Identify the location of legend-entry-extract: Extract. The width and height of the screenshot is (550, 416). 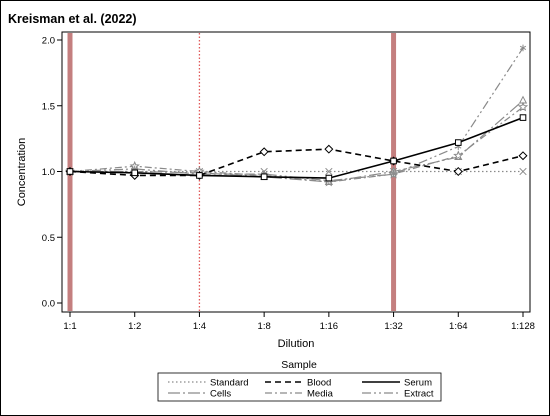
(398, 394).